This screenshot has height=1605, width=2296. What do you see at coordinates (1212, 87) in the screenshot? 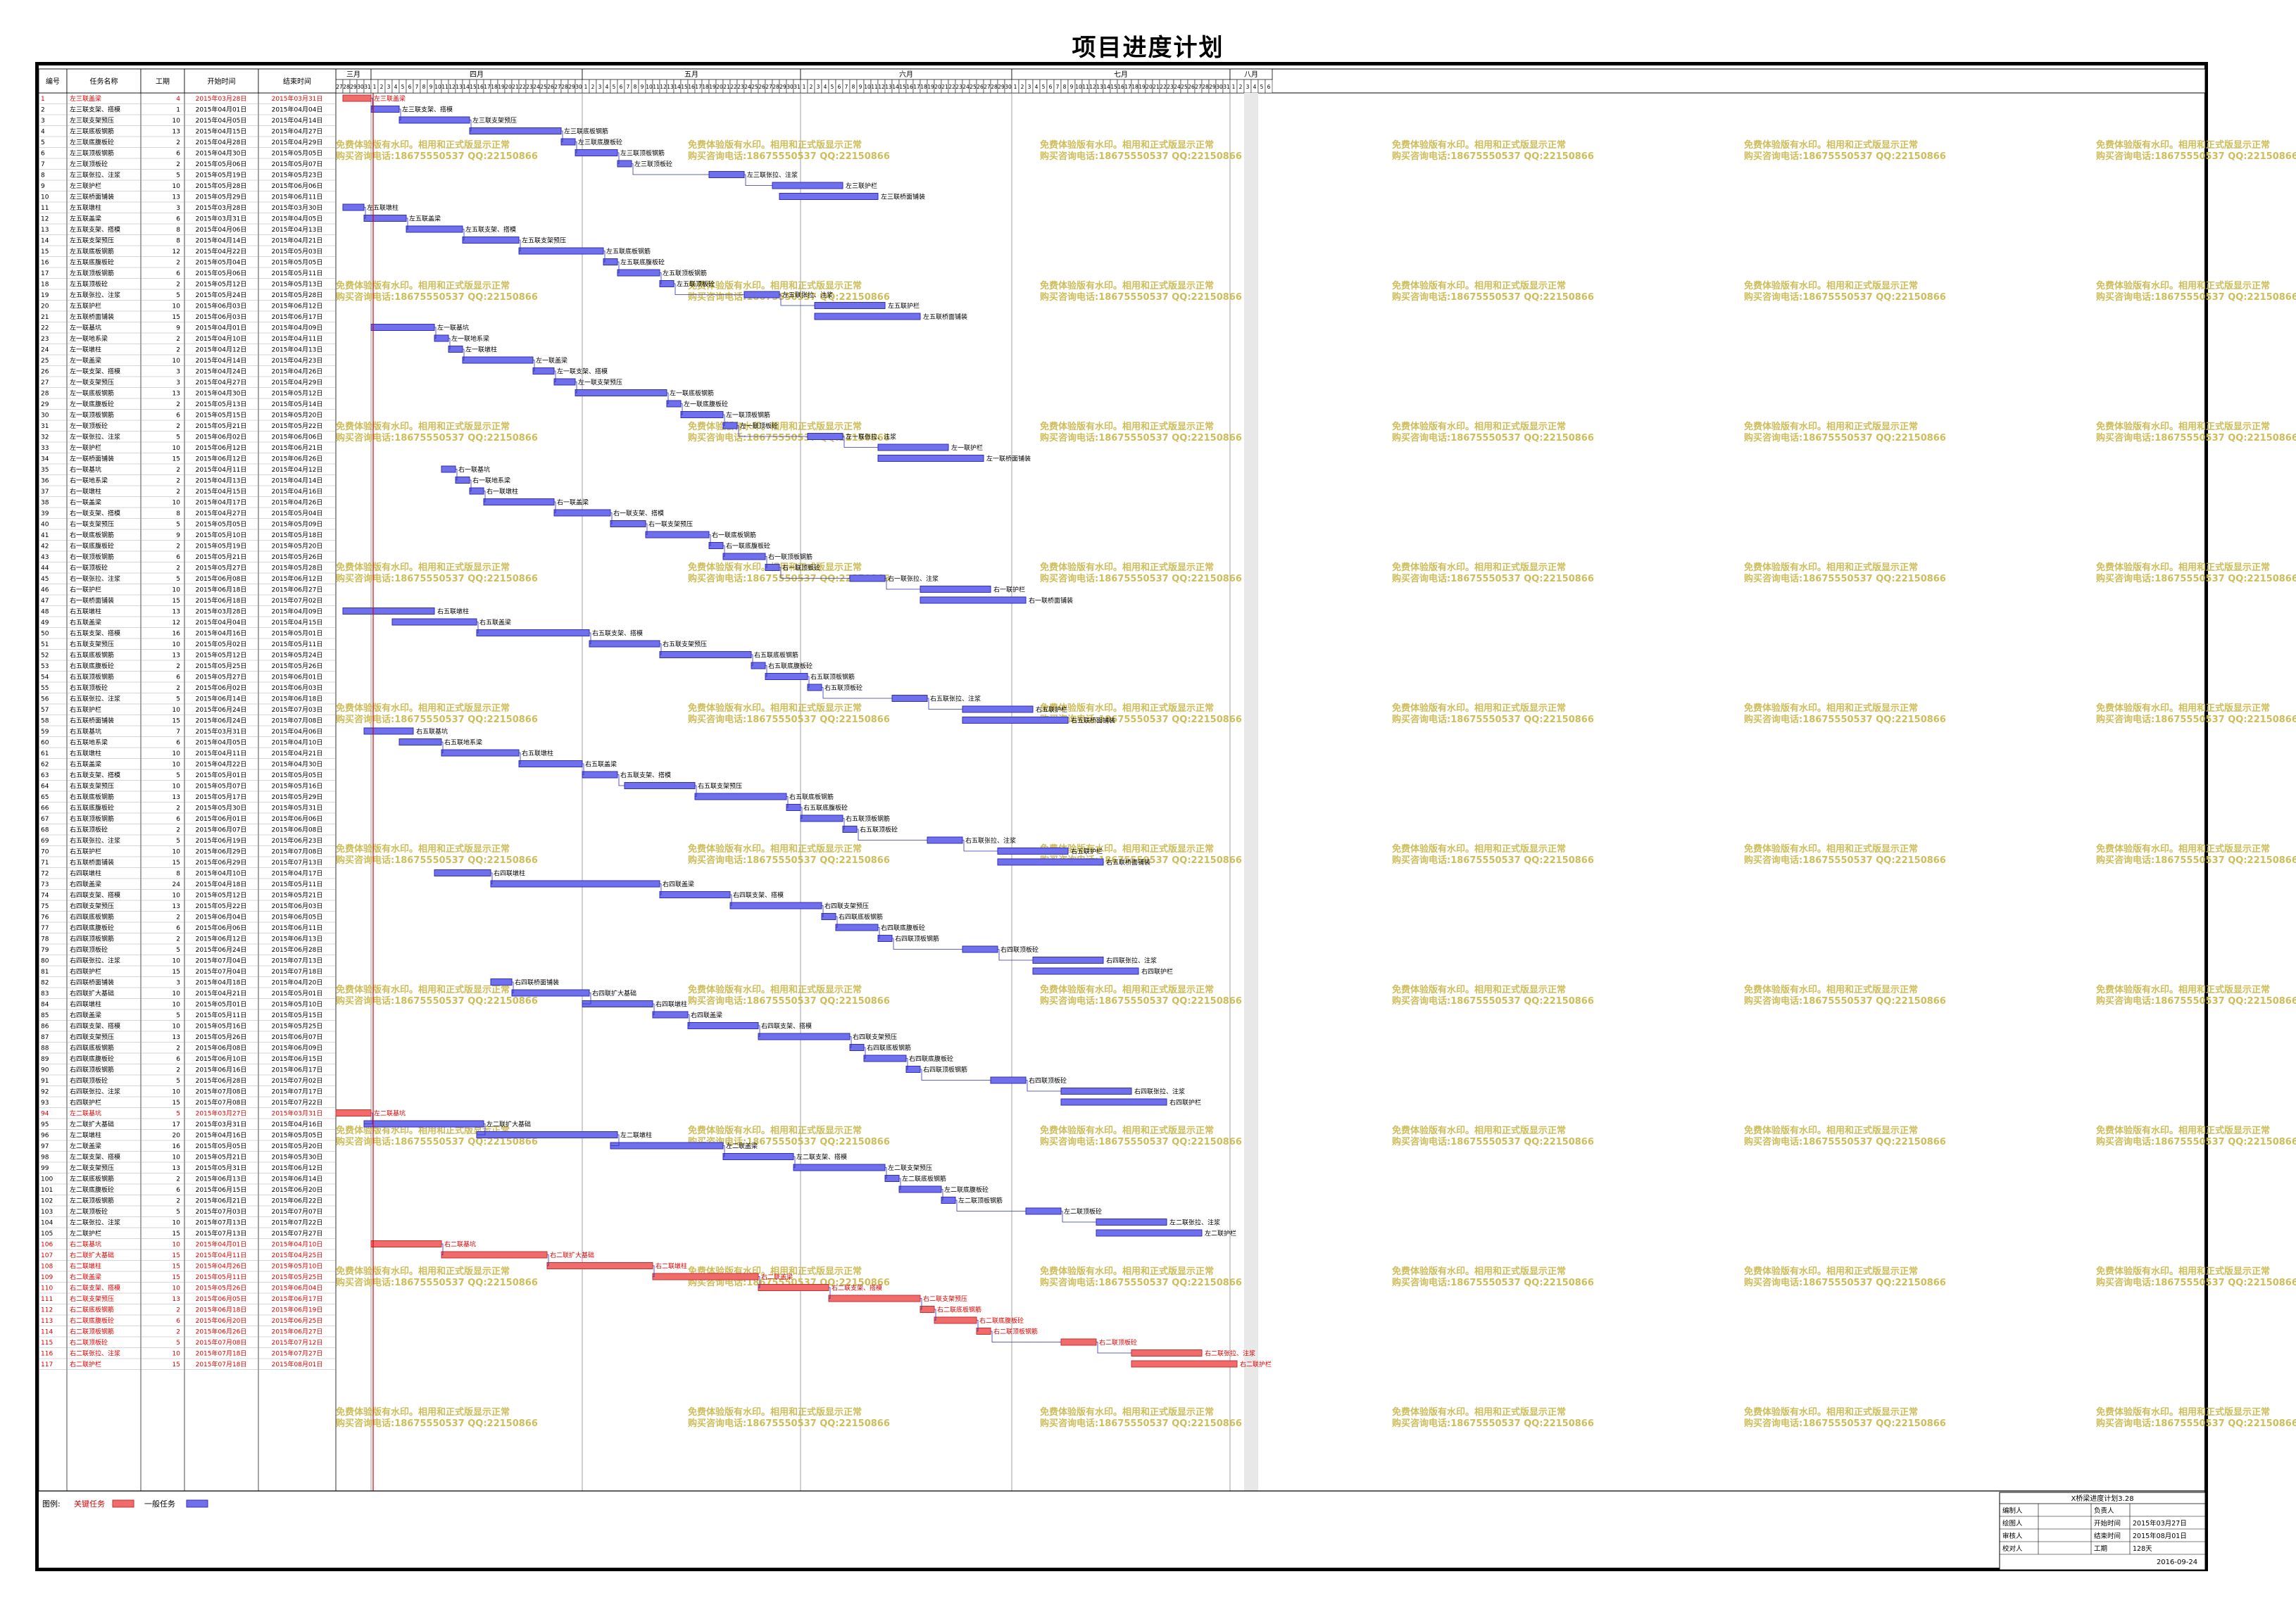
I see `day-label: 29` at bounding box center [1212, 87].